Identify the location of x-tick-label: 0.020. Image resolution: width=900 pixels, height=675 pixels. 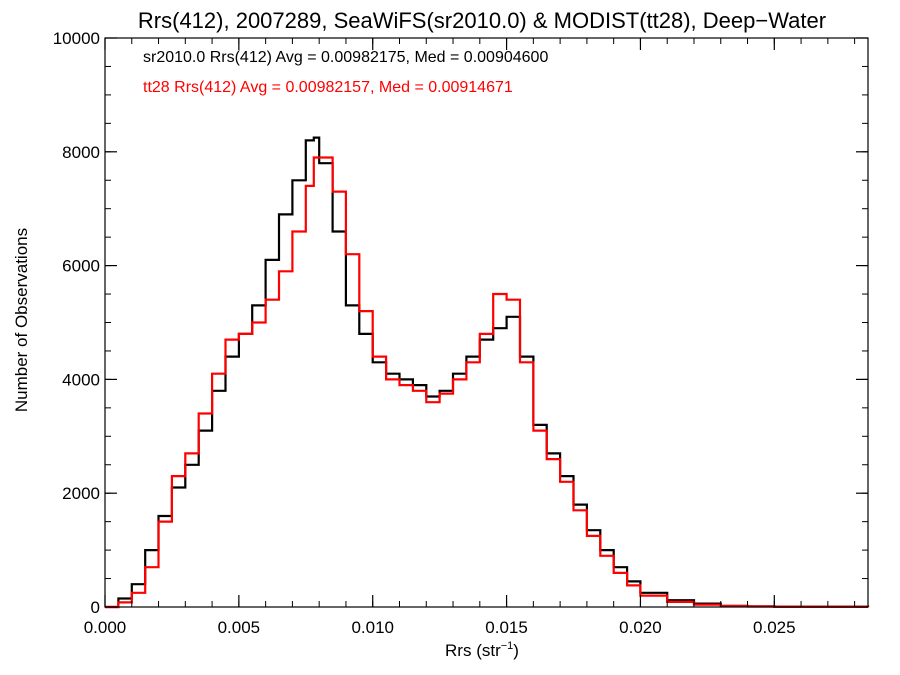
(640, 627).